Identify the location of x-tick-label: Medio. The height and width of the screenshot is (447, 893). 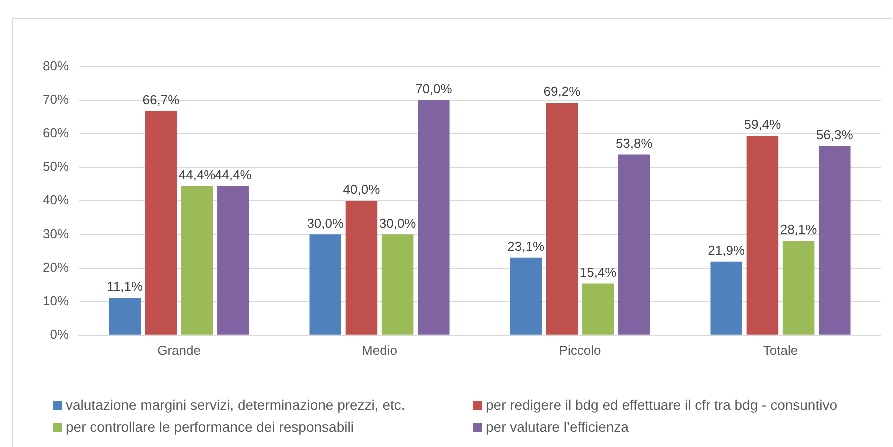
(380, 350).